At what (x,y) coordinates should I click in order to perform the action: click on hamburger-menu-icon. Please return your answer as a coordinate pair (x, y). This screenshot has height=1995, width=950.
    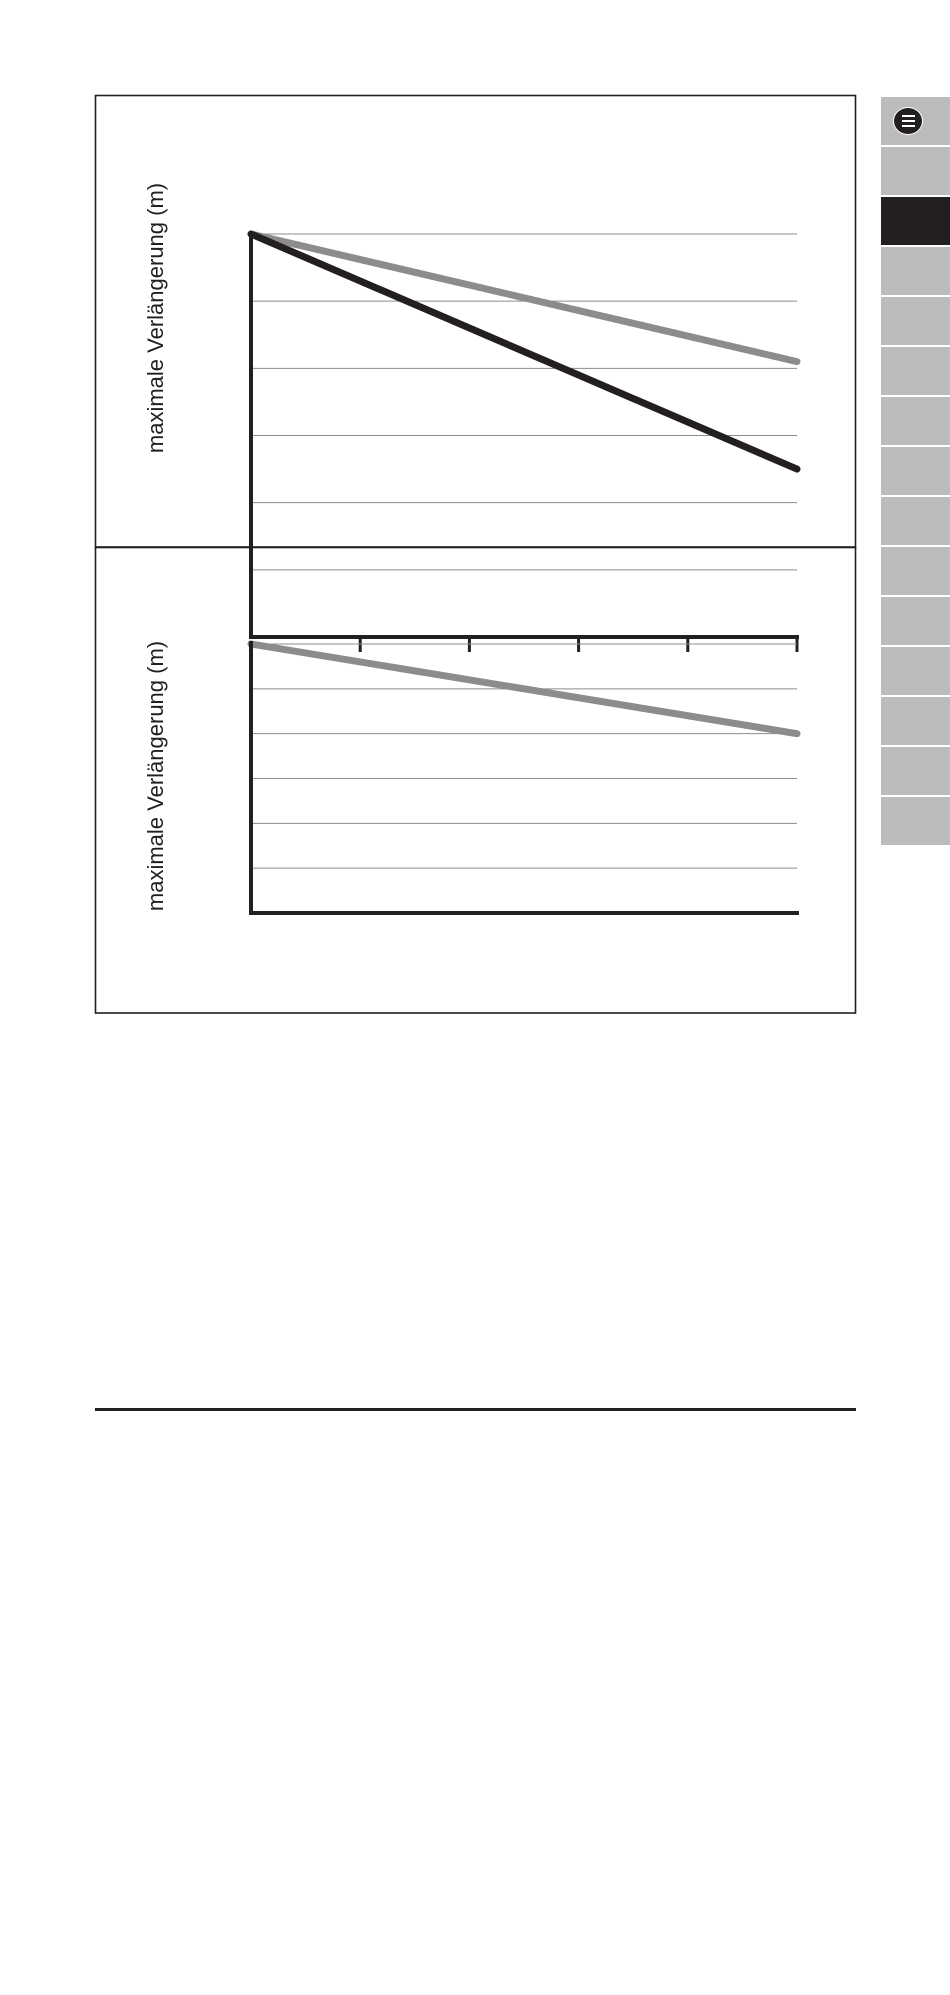
    Looking at the image, I should click on (908, 121).